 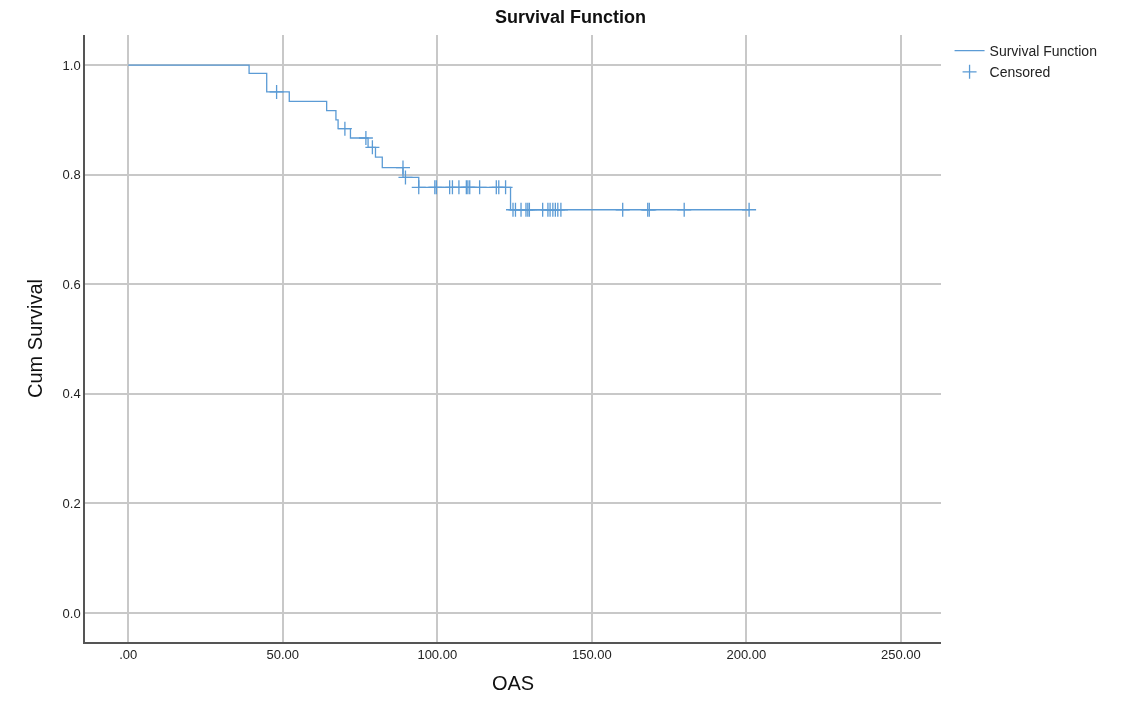 I want to click on y-tick-label: 1.0, so click(x=71, y=65).